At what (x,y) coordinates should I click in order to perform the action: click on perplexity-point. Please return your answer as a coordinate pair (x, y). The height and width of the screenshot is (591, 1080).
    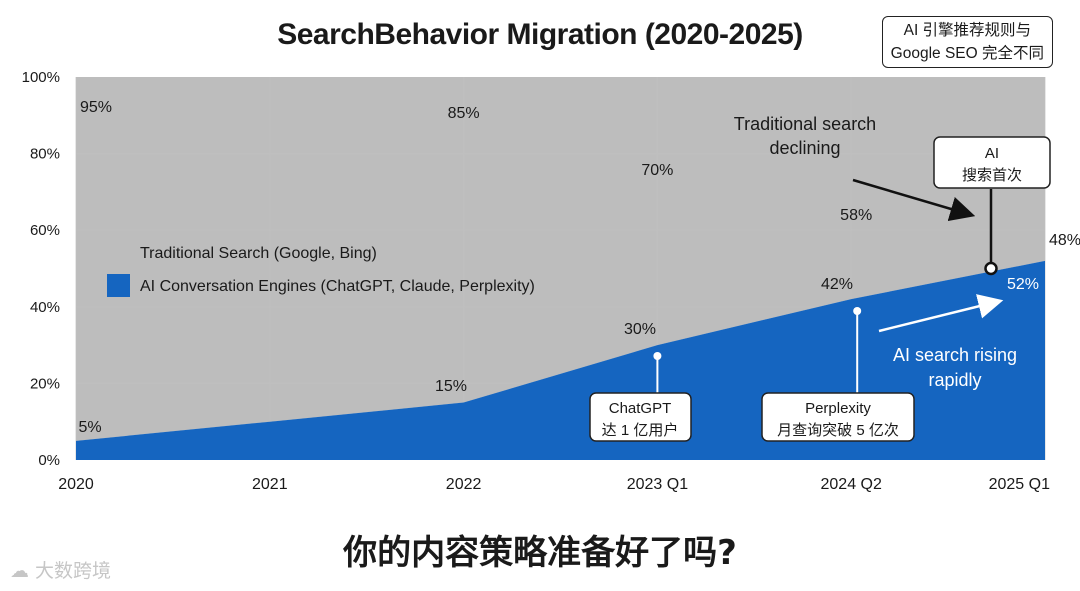
    Looking at the image, I should click on (857, 311).